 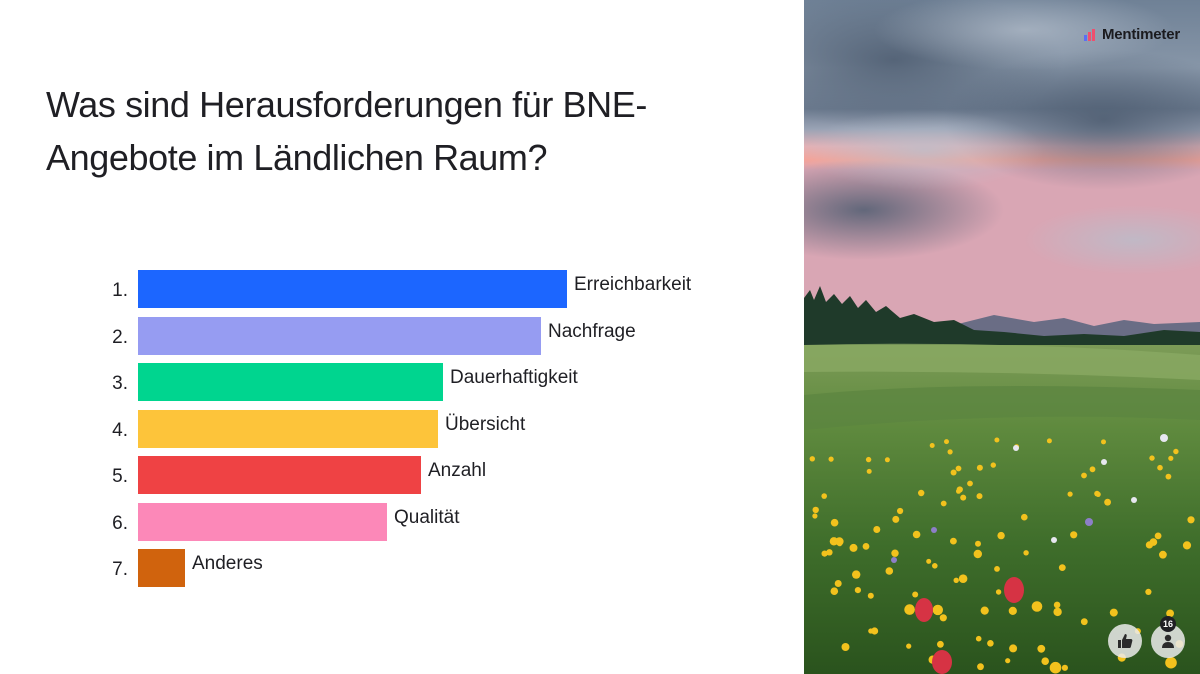 What do you see at coordinates (1090, 34) in the screenshot?
I see `mentimeter-logo-icon` at bounding box center [1090, 34].